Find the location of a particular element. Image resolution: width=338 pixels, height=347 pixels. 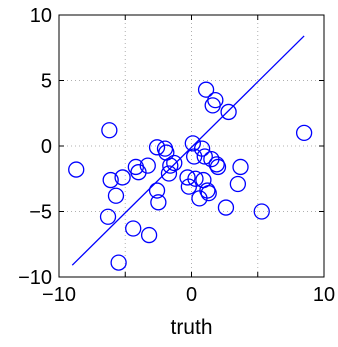

y-tick-label: 10 is located at coordinates (41, 16).